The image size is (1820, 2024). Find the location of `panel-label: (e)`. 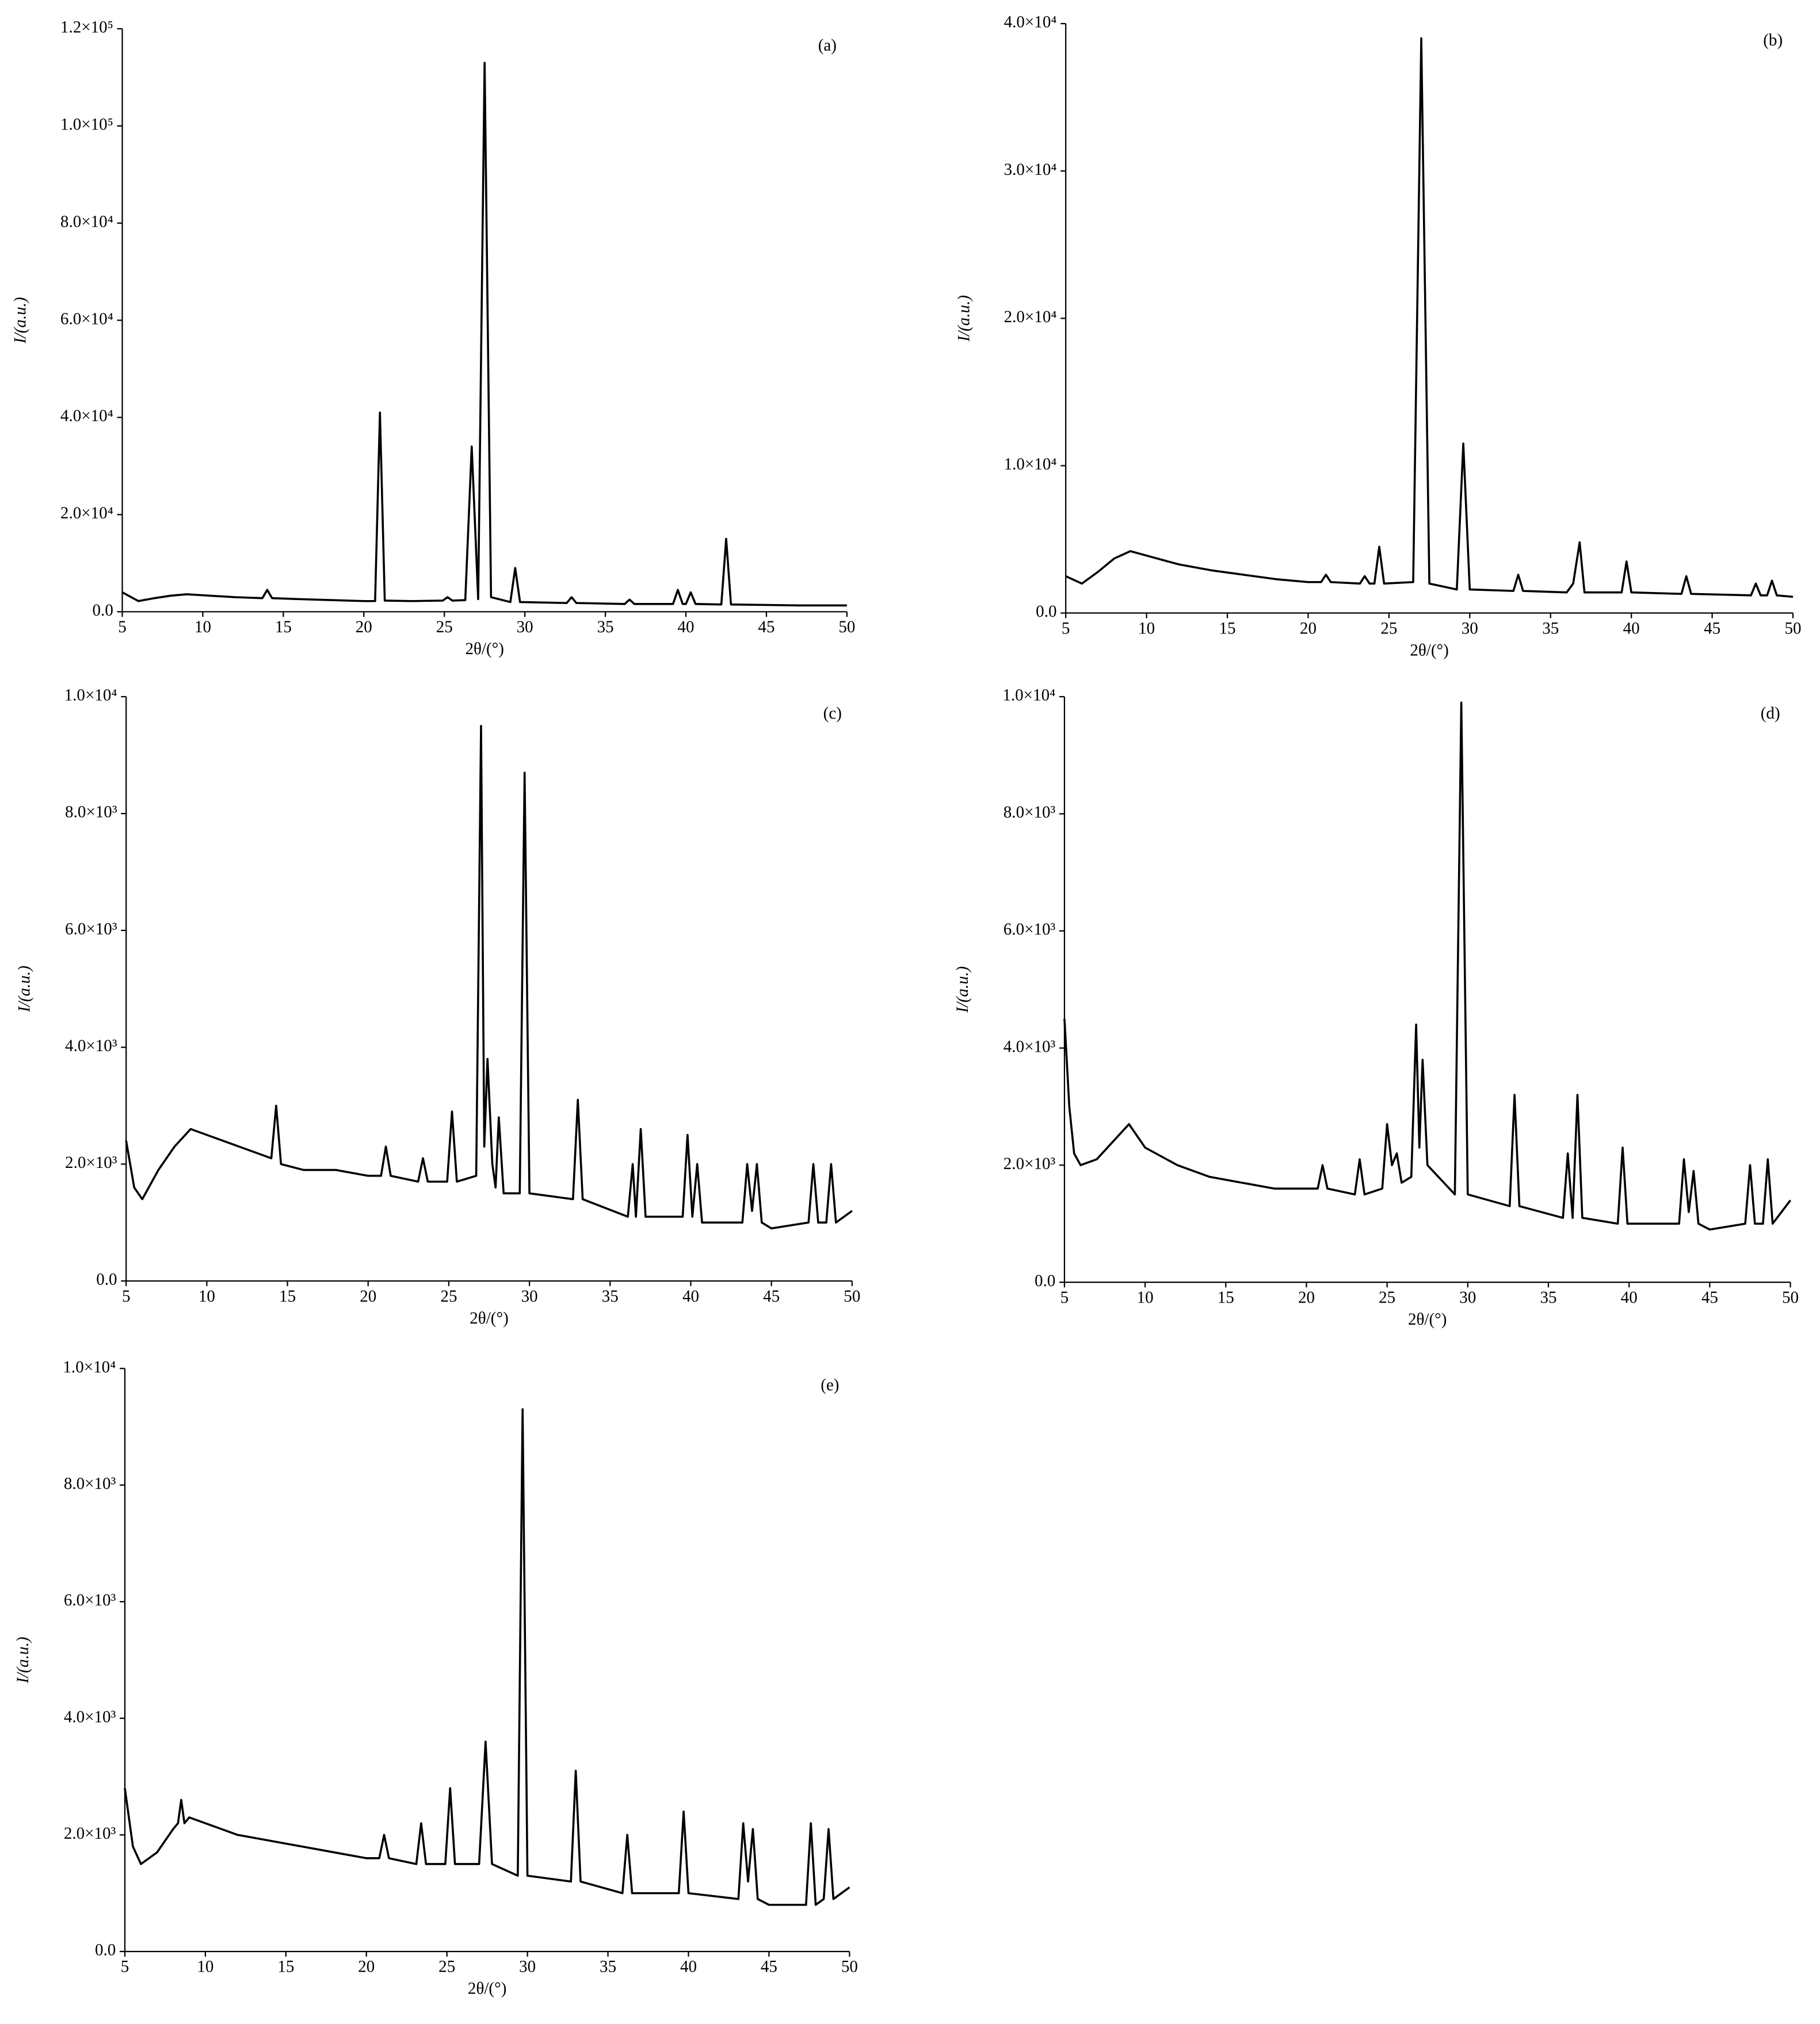

panel-label: (e) is located at coordinates (830, 1385).